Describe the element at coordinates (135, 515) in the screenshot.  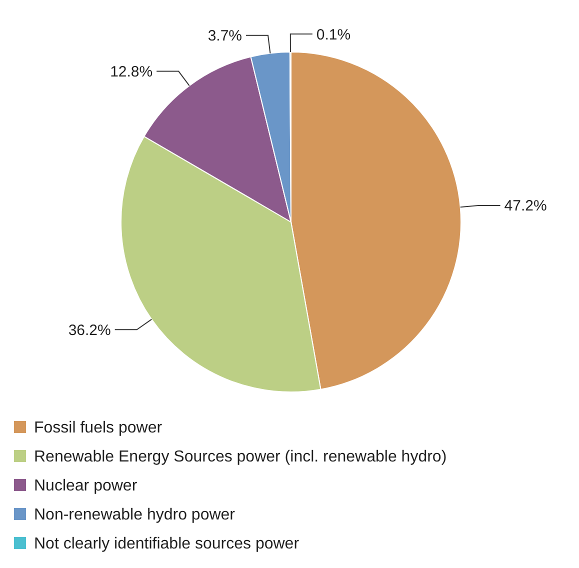
I see `legend-label: Non-renewable hydro power` at that location.